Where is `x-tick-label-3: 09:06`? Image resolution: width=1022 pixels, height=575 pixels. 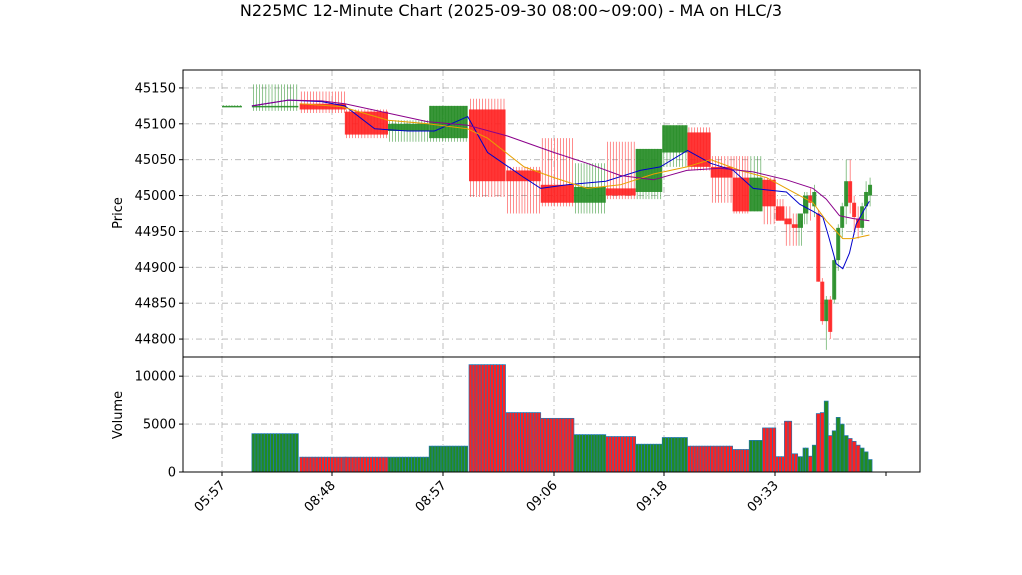 x-tick-label-3: 09:06 is located at coordinates (542, 496).